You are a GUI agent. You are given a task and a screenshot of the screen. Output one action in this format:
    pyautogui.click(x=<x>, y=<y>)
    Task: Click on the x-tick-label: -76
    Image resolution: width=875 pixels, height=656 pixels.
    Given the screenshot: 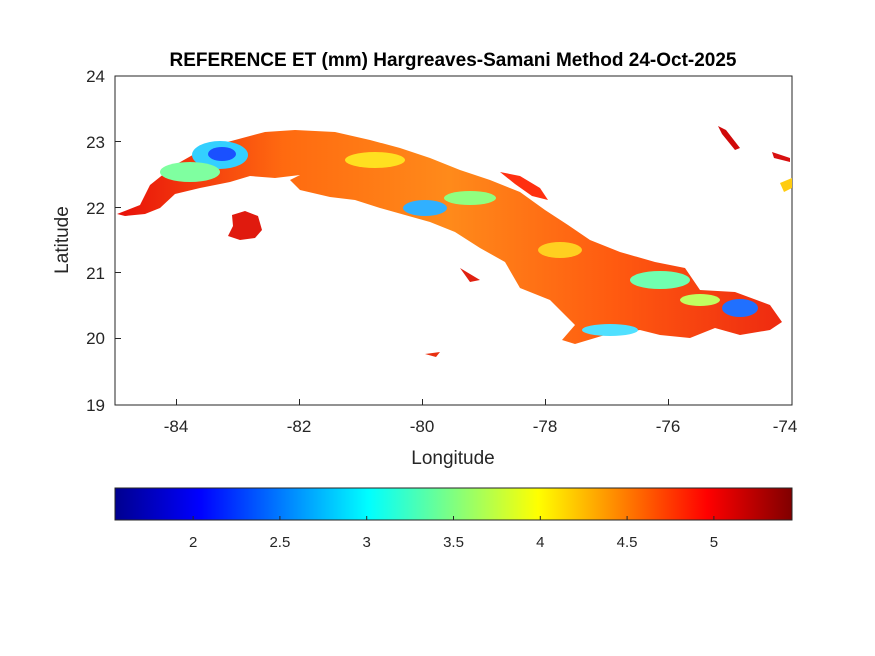 What is the action you would take?
    pyautogui.click(x=668, y=426)
    